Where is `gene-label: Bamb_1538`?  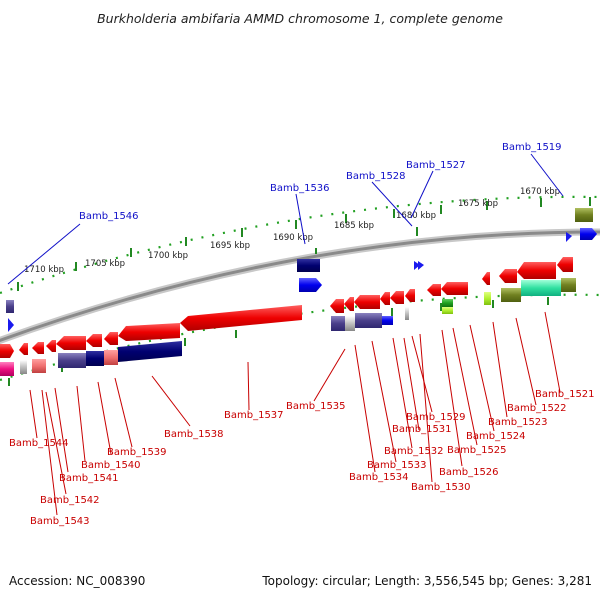 gene-label: Bamb_1538 is located at coordinates (194, 434).